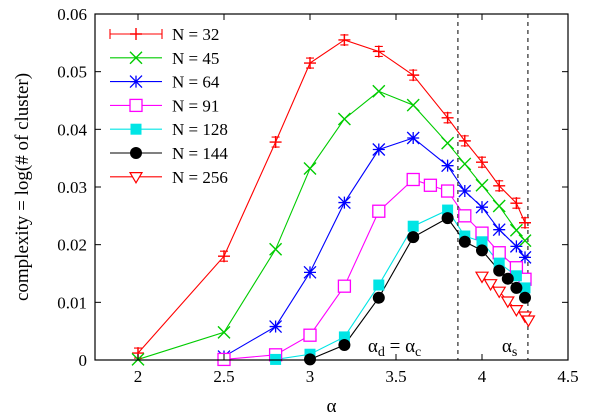  Describe the element at coordinates (195, 34) in the screenshot. I see `legend-label: N = 32` at that location.